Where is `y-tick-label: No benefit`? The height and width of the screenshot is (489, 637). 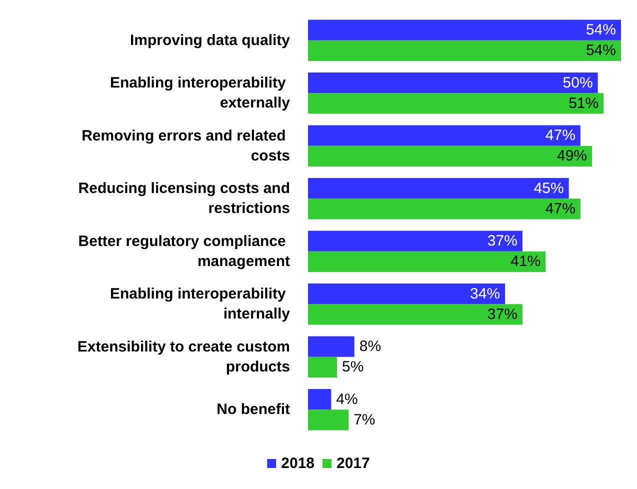
y-tick-label: No benefit is located at coordinates (253, 409).